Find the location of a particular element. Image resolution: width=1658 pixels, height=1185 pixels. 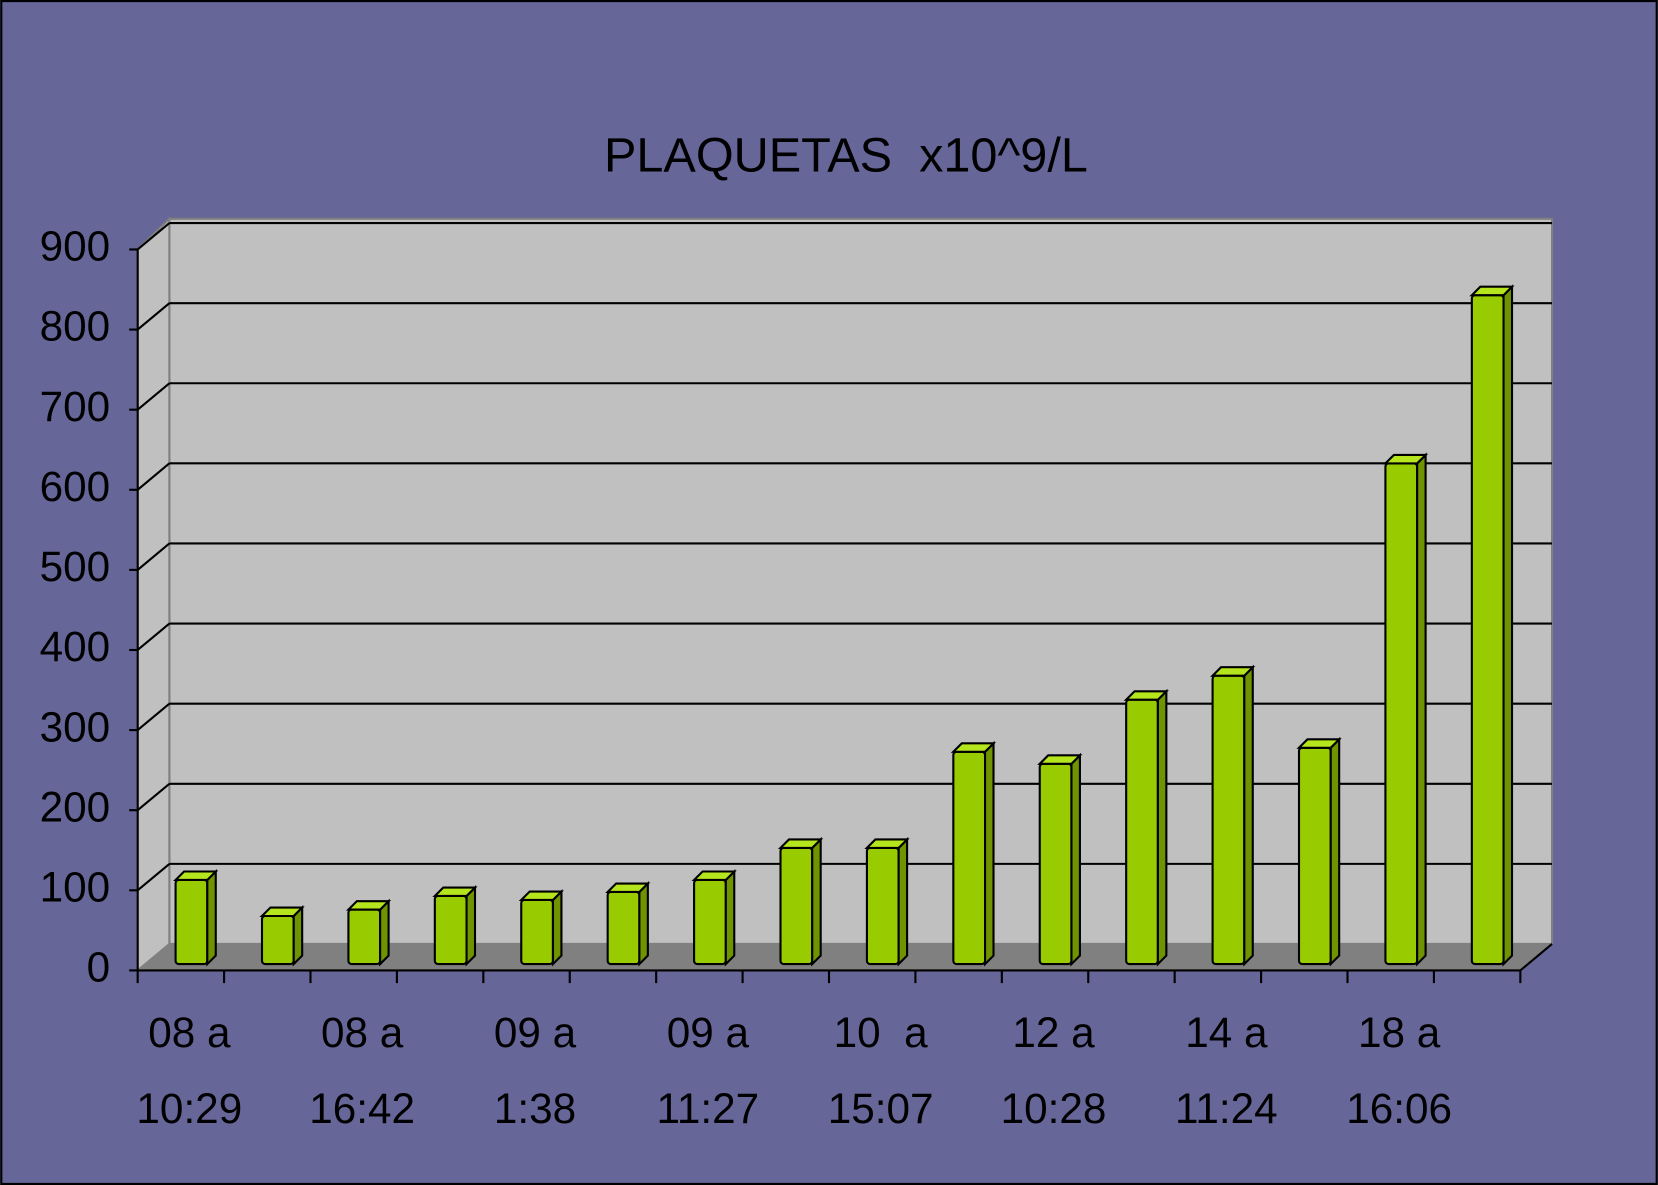

x-tick-label: 10:29 is located at coordinates (189, 1108).